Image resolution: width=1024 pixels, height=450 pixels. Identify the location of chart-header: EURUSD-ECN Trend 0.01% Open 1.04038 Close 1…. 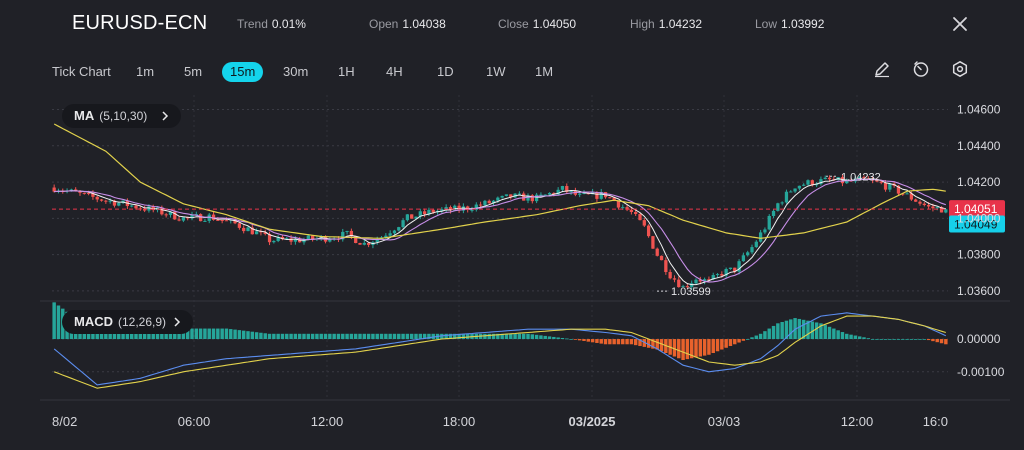
(512, 25).